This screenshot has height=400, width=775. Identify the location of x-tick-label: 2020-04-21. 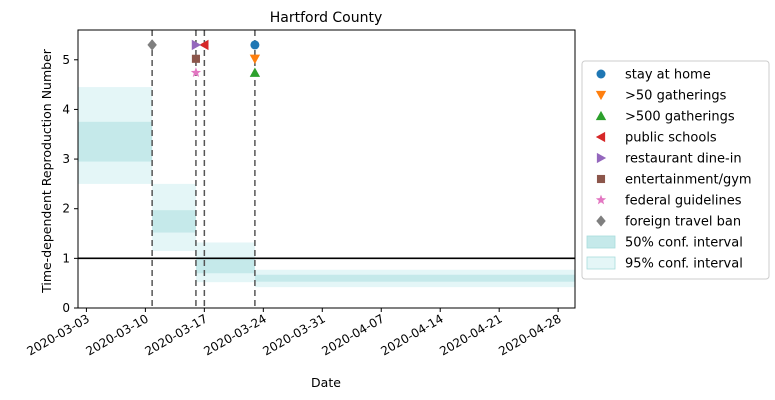
(470, 334).